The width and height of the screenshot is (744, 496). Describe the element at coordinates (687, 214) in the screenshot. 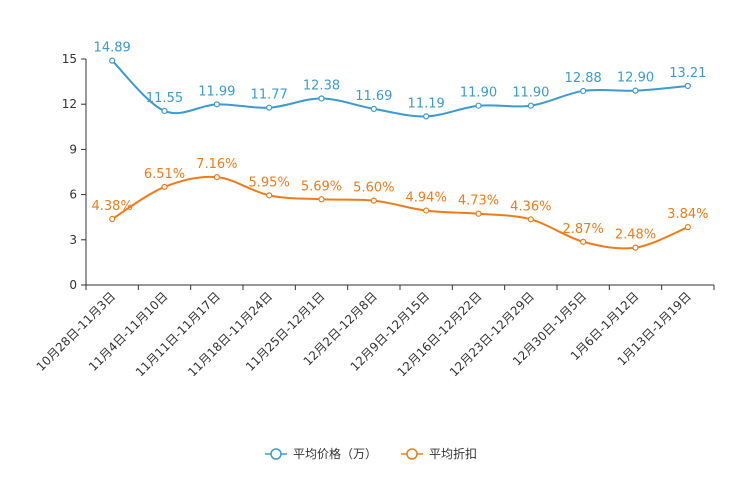

I see `discount-data-label: 3.84%` at that location.